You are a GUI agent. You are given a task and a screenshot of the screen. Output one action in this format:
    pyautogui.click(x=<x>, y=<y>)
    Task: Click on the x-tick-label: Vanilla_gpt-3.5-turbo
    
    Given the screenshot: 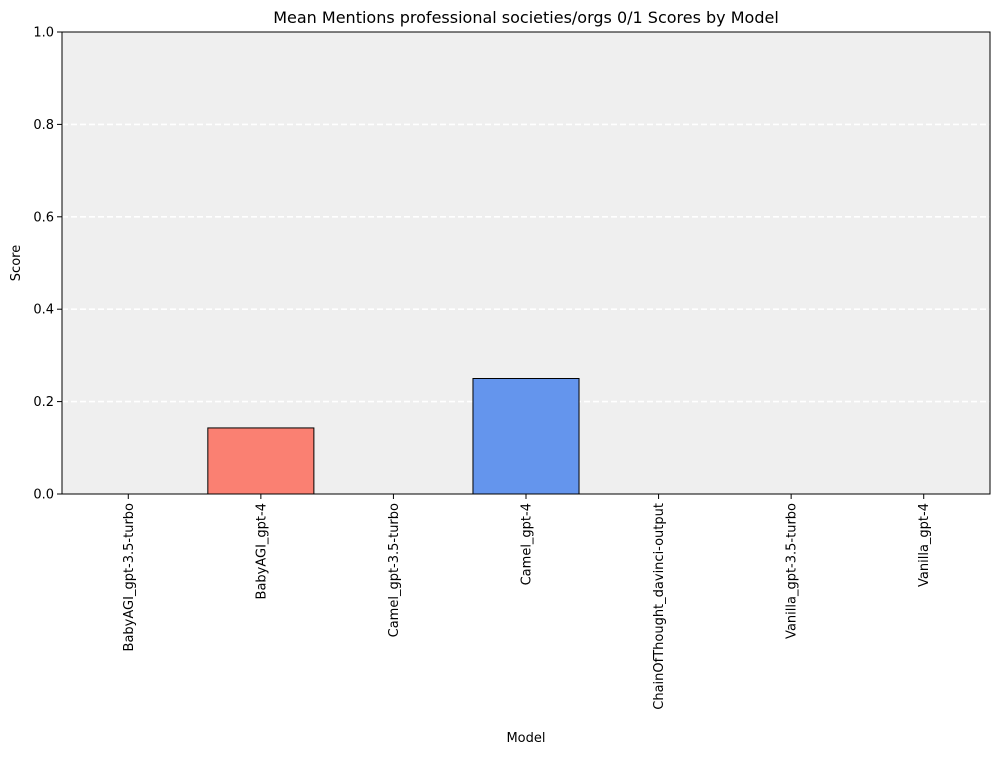 What is the action you would take?
    pyautogui.click(x=792, y=571)
    